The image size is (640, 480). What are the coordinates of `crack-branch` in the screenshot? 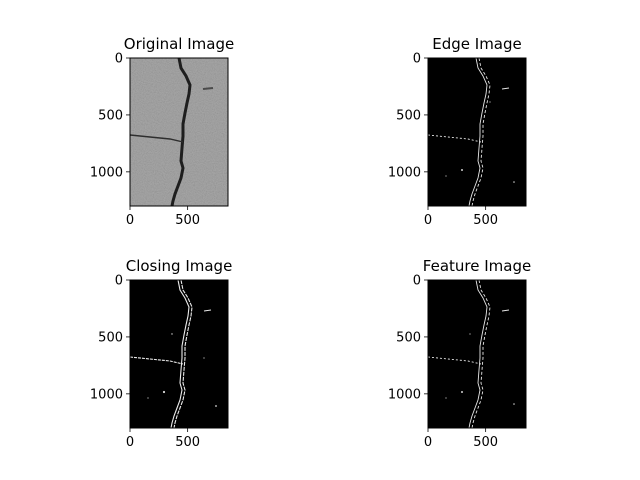 It's located at (156, 138).